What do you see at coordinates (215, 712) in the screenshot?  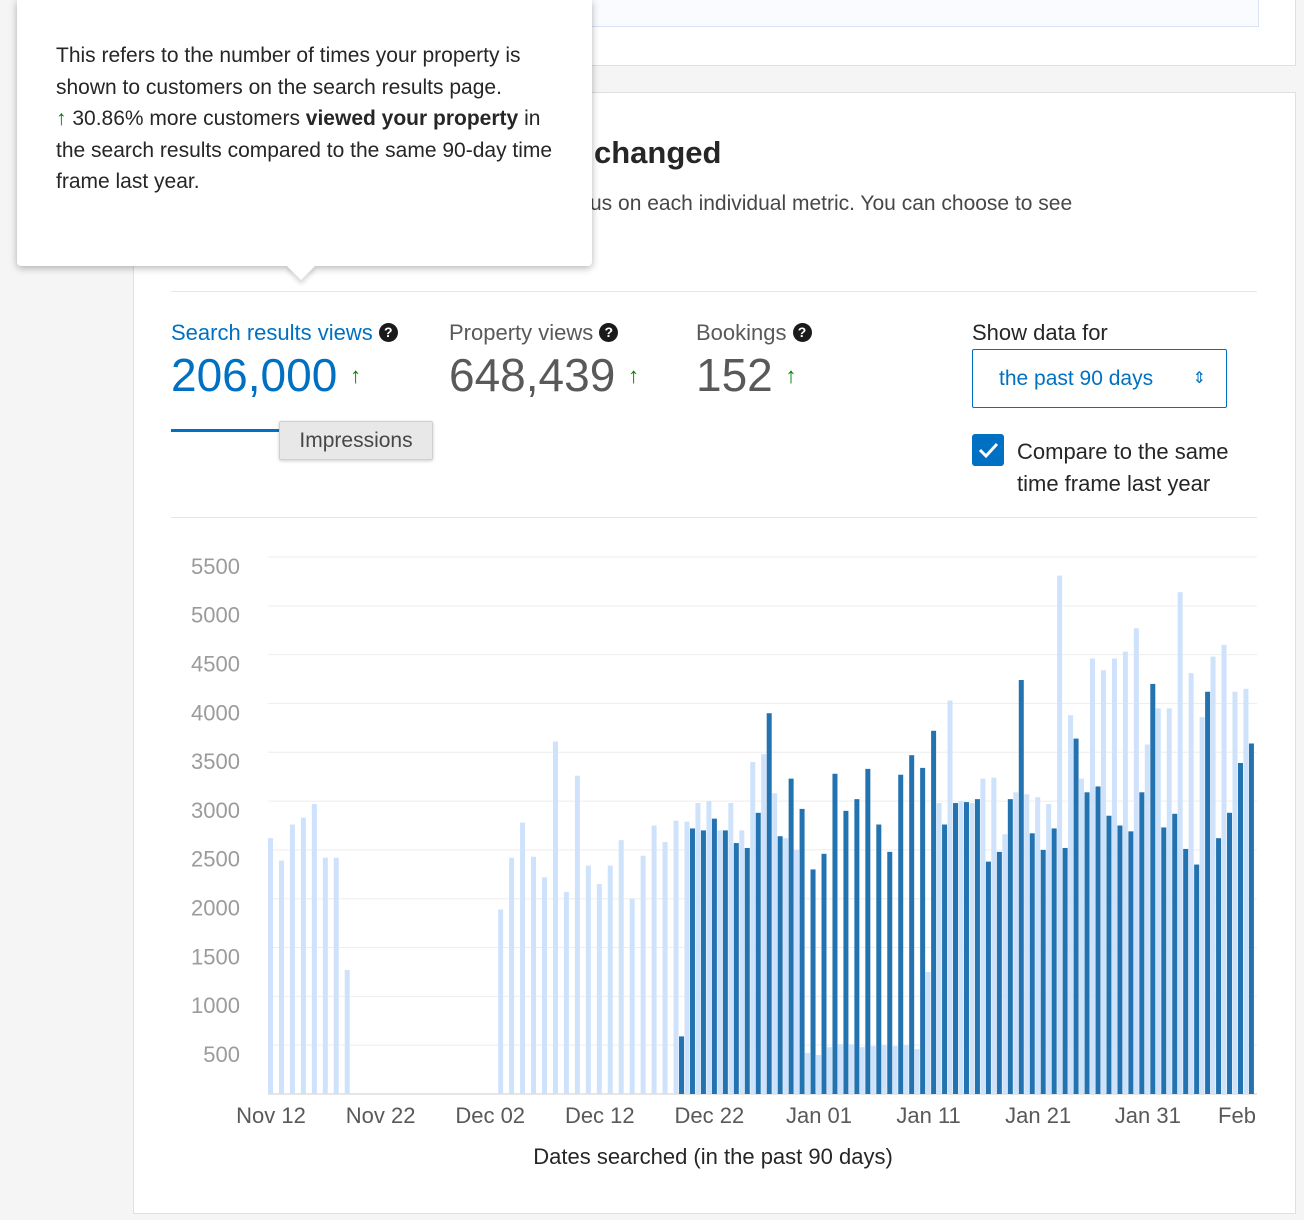 I see `y-tick-label: 4000` at bounding box center [215, 712].